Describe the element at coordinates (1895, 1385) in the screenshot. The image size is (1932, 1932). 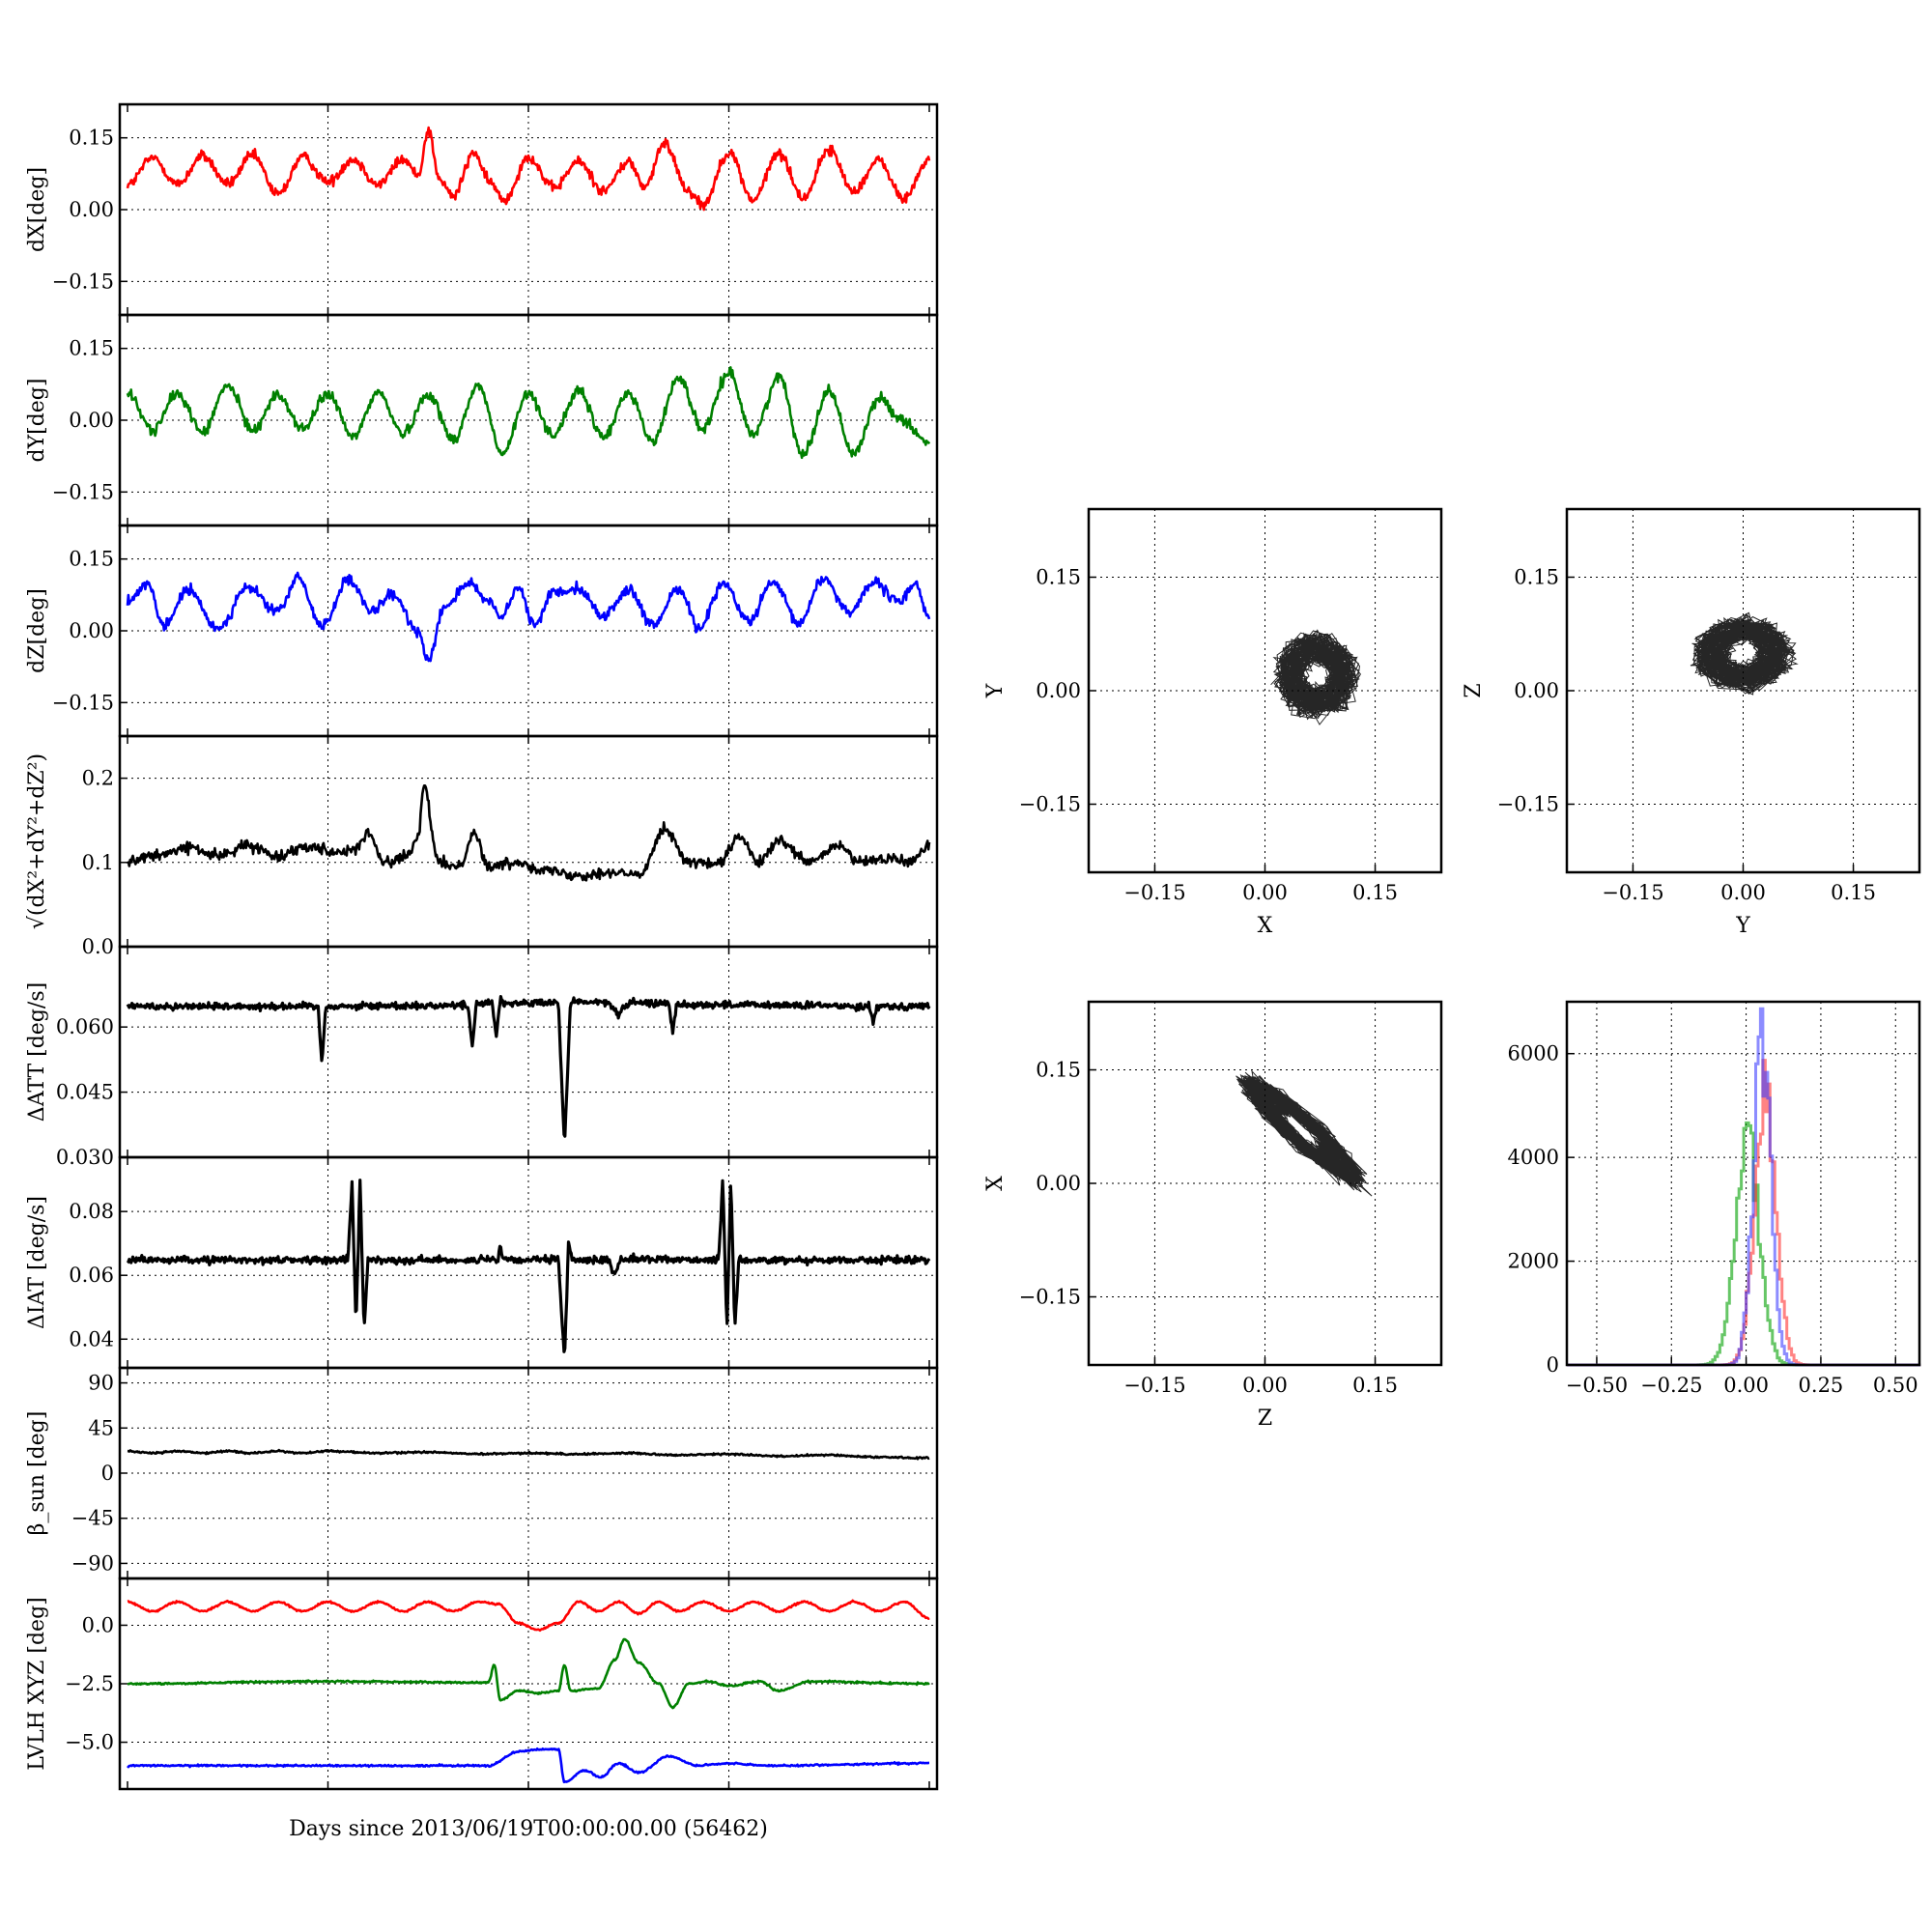
I see `x-tick-label: 0.50` at that location.